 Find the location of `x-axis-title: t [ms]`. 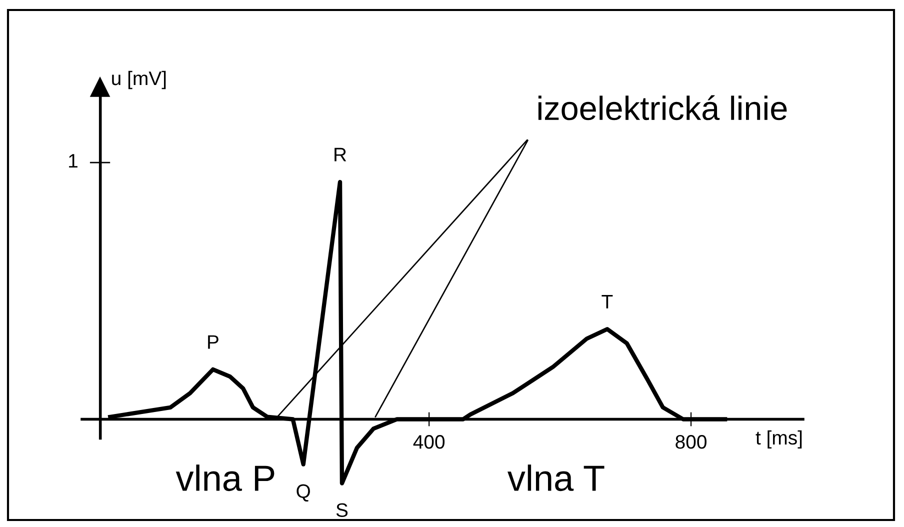

x-axis-title: t [ms] is located at coordinates (779, 439).